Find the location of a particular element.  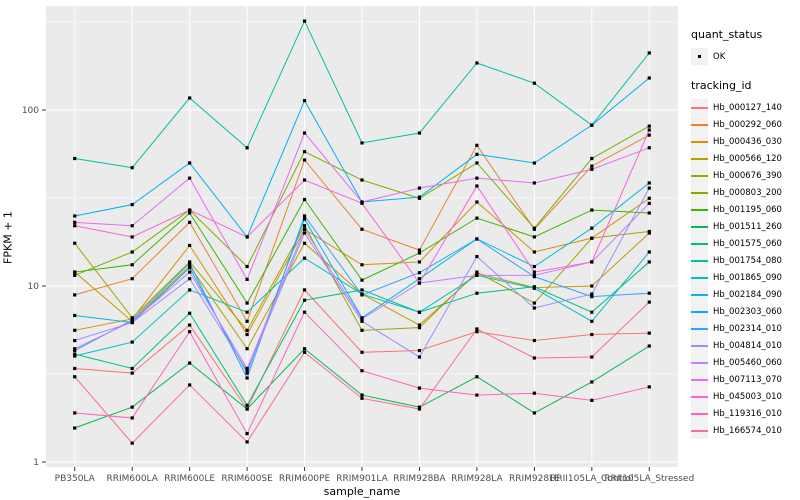

legend-item: Hb_000127_140 is located at coordinates (745, 107).